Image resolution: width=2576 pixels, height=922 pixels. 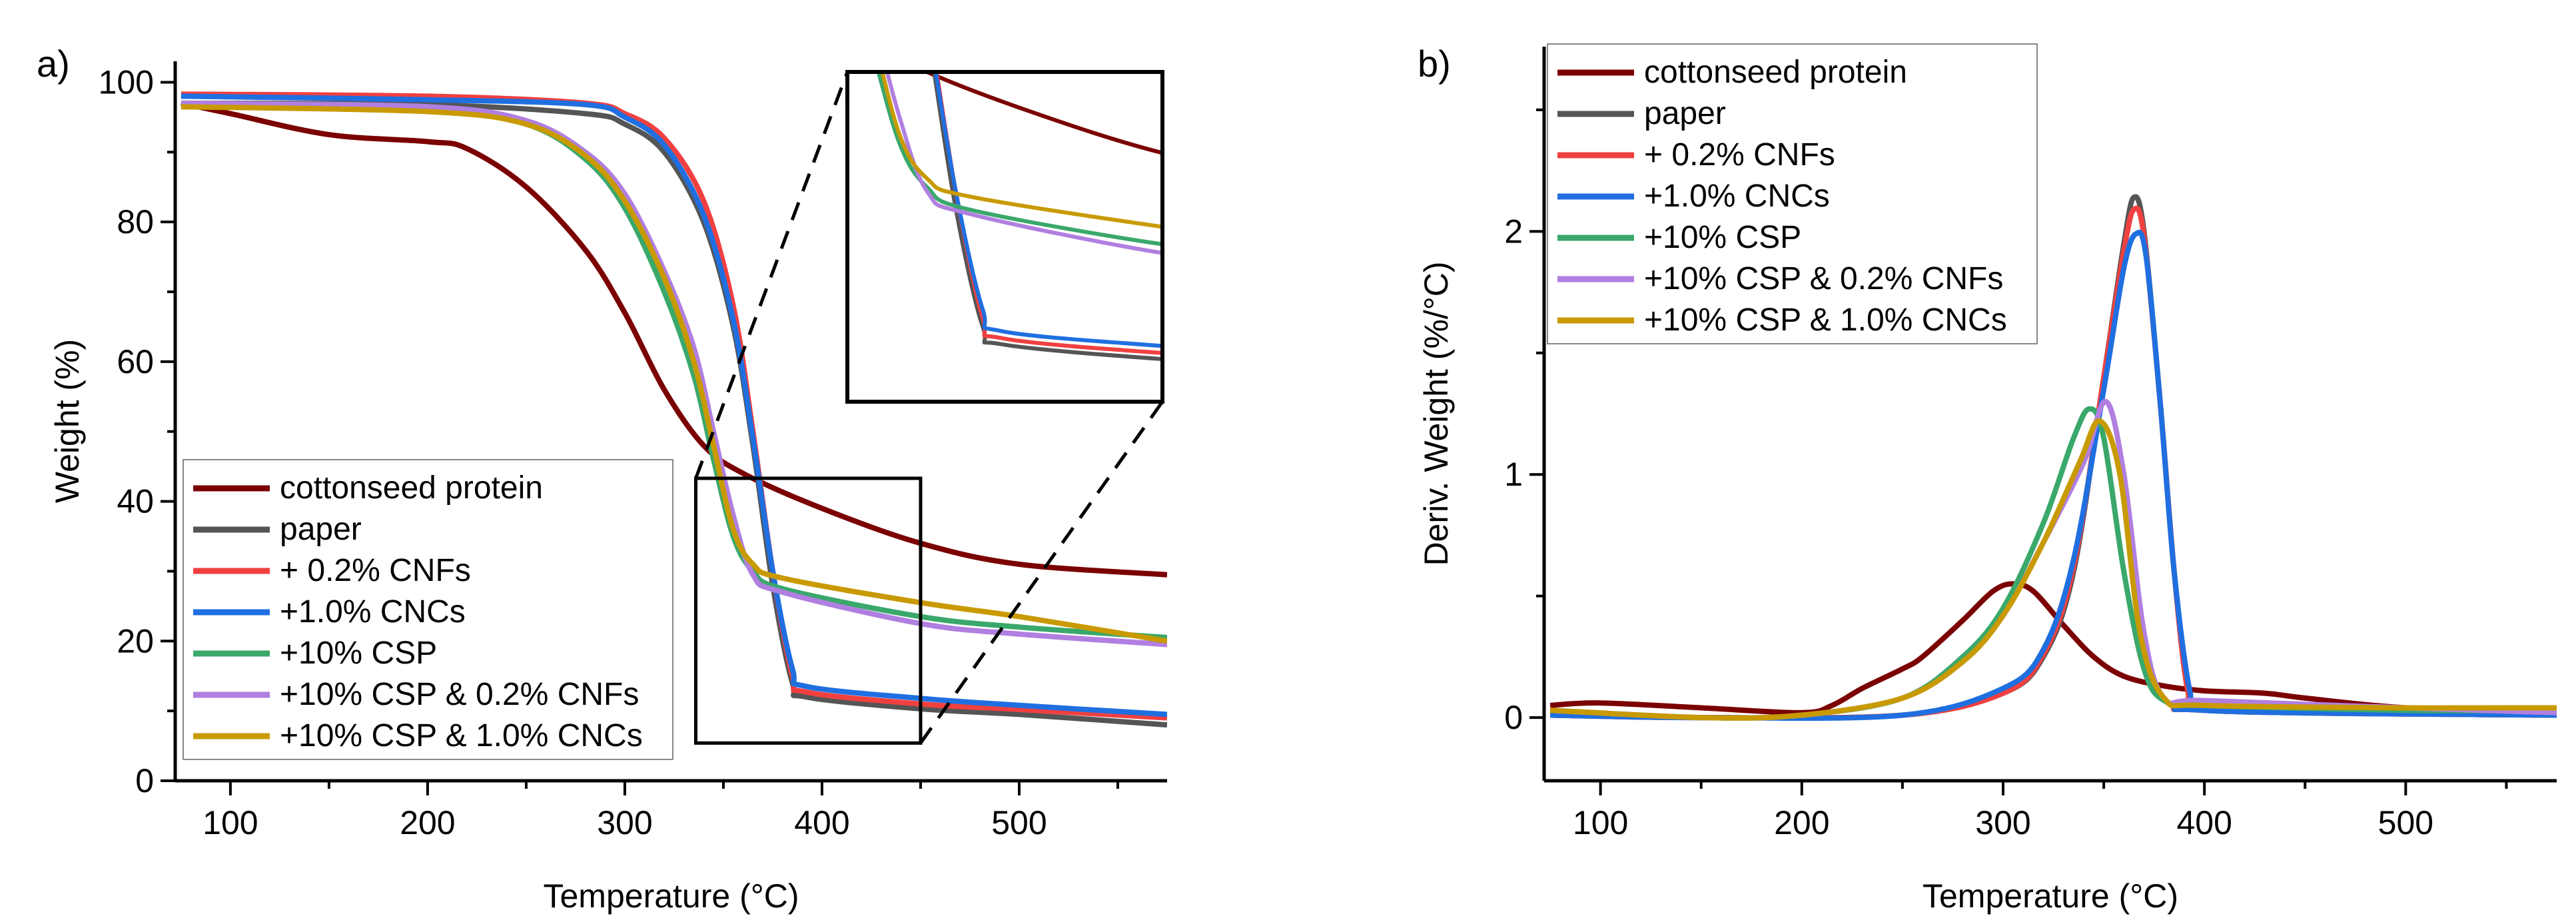 What do you see at coordinates (2053, 569) in the screenshot?
I see `series-line--10-csp-1-0-cncs` at bounding box center [2053, 569].